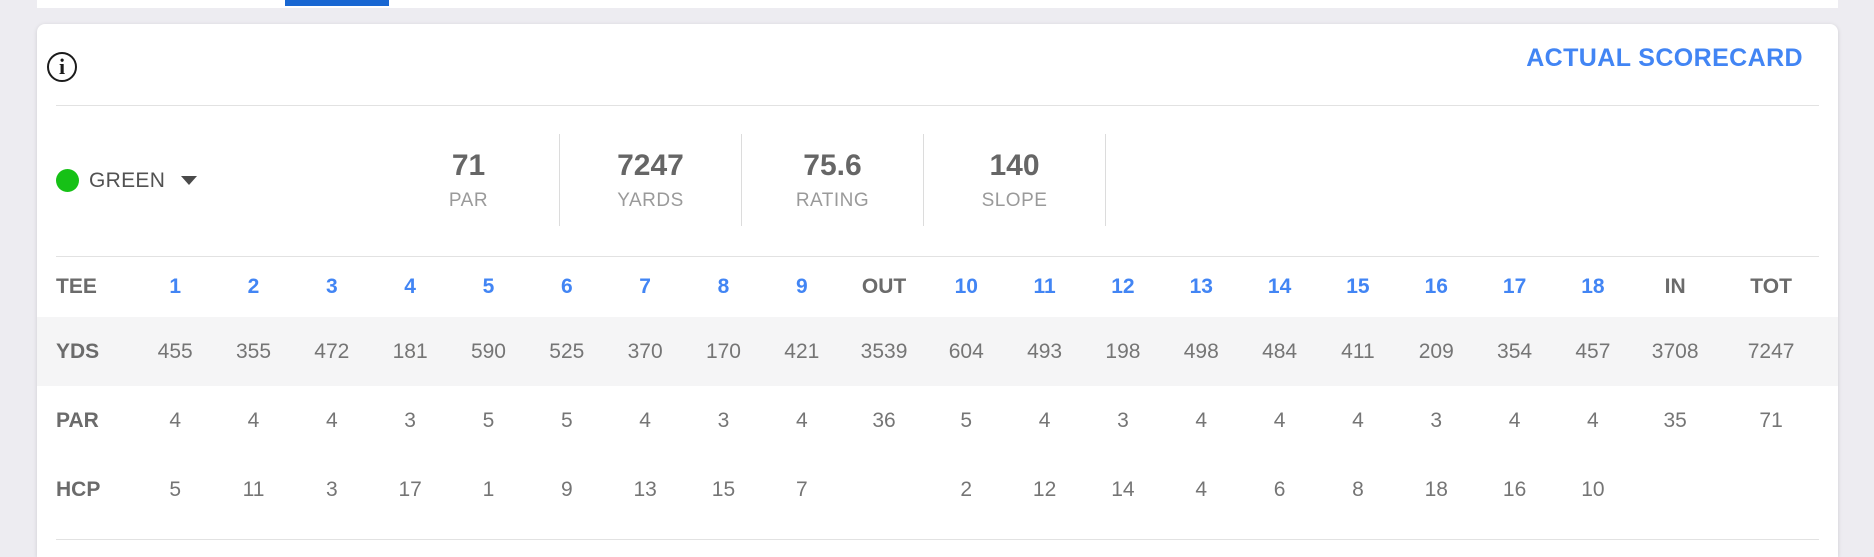  What do you see at coordinates (723, 351) in the screenshot?
I see `cell: 170` at bounding box center [723, 351].